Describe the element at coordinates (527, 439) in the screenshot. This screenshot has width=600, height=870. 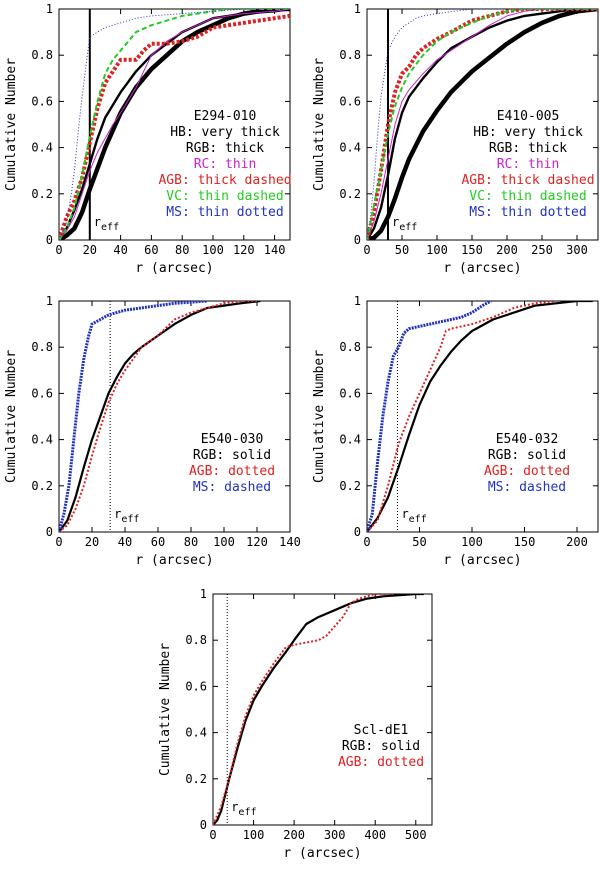
I see `panel-title: E540-032` at that location.